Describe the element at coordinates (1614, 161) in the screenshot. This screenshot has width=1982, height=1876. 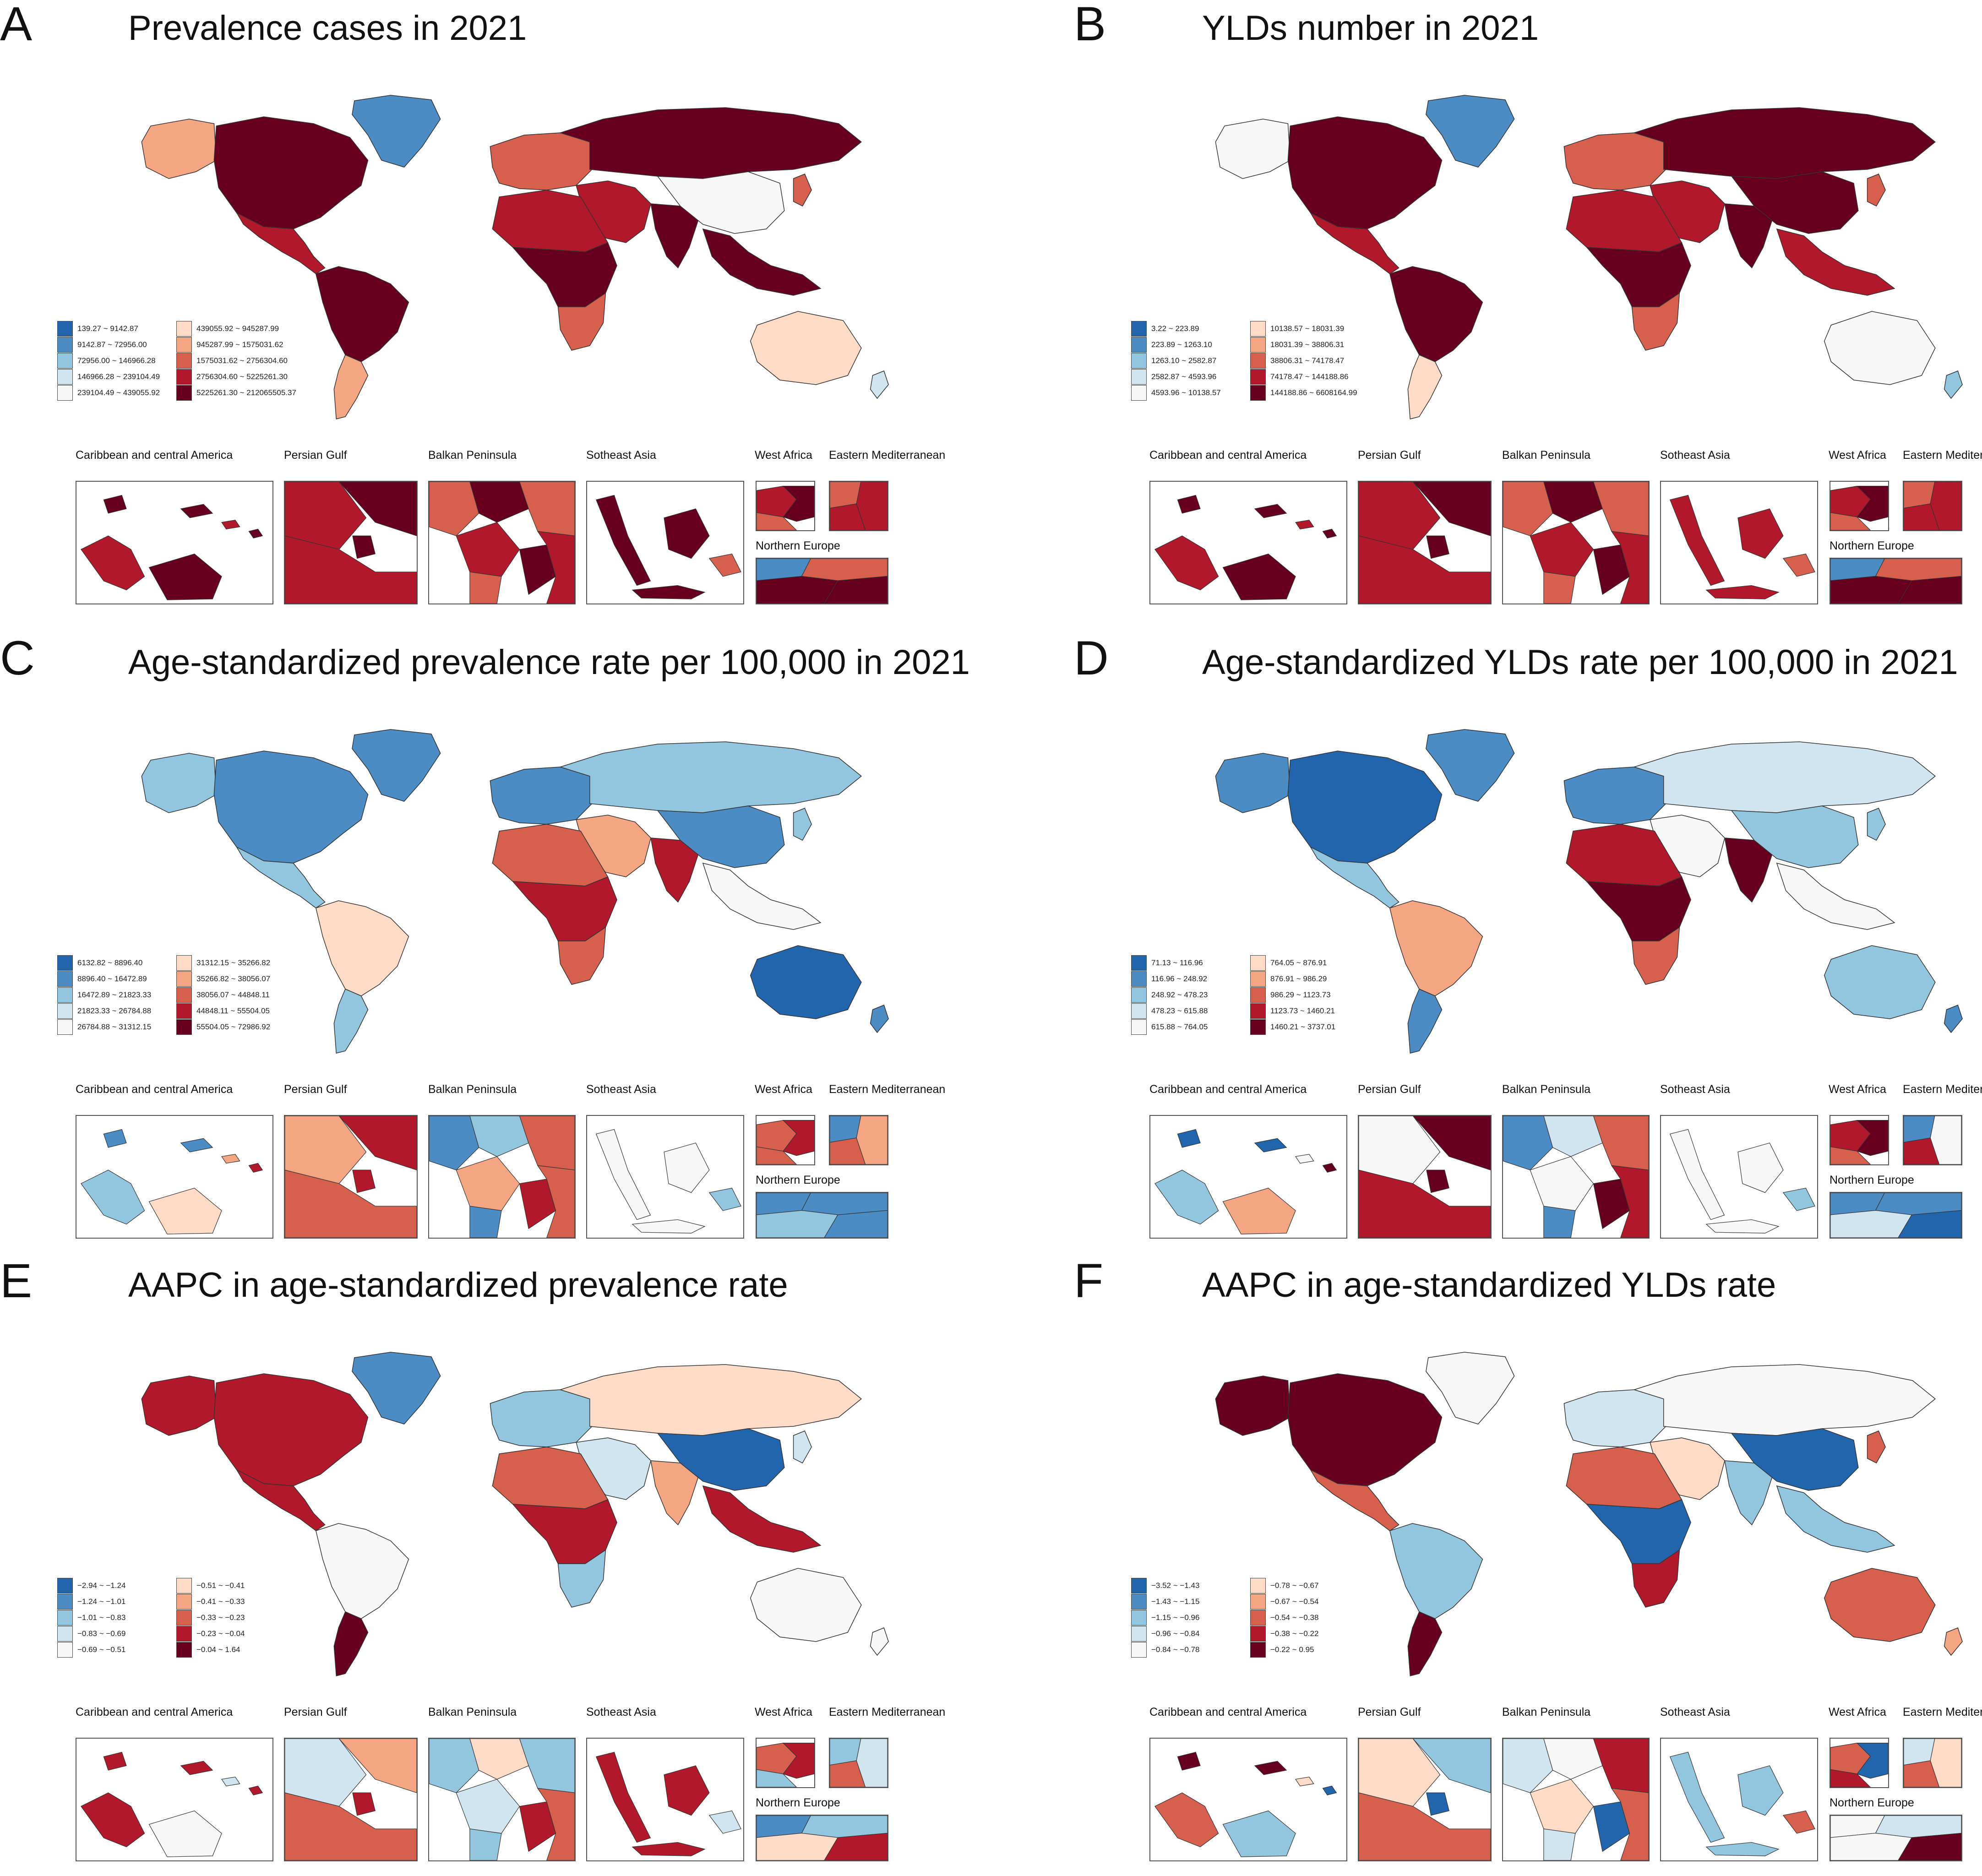
I see `region-eu` at that location.